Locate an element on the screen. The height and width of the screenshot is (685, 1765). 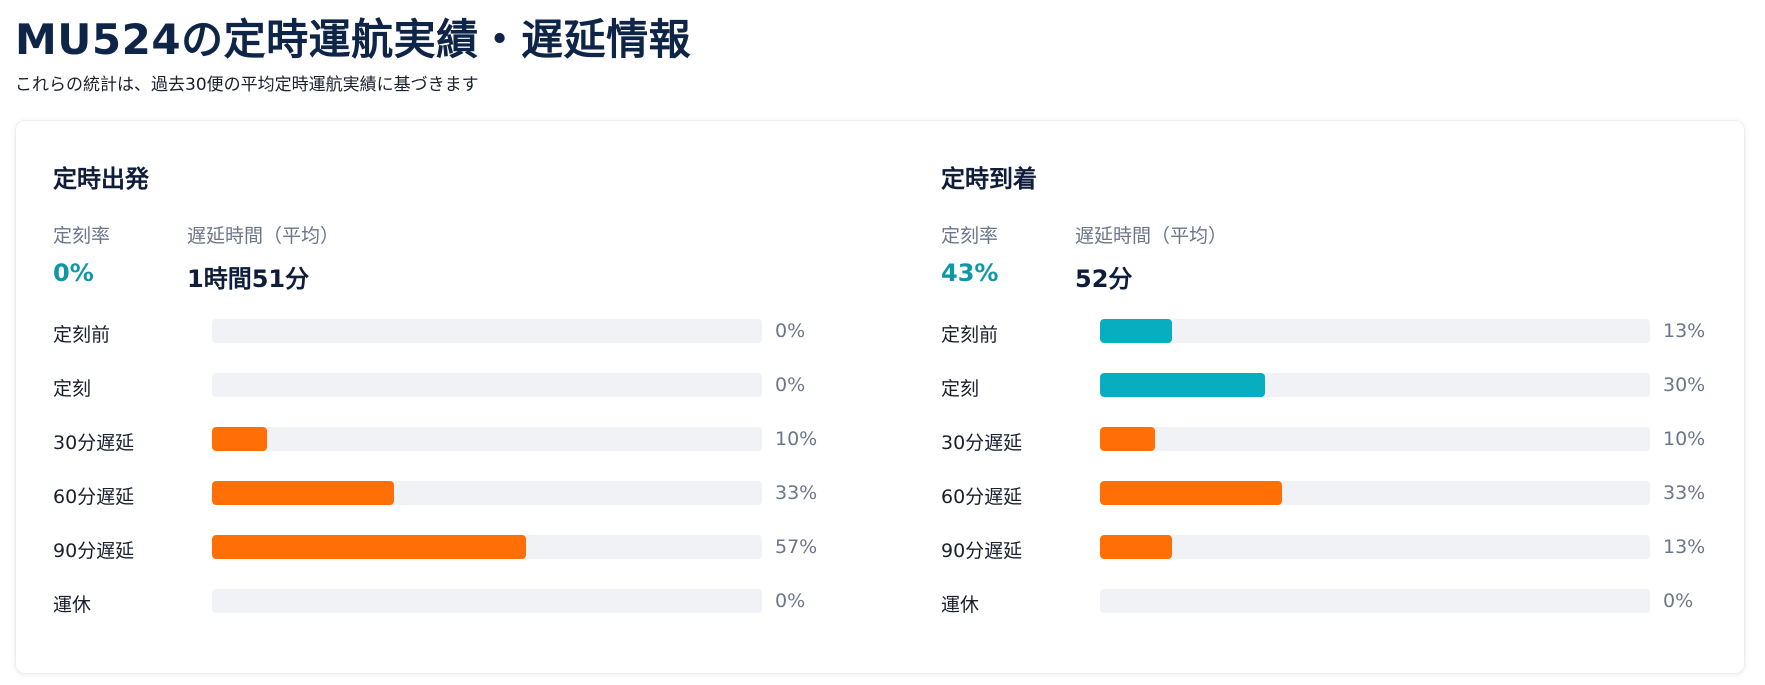
arrival-delay-label: 遅延時間（平均） is located at coordinates (1151, 236).